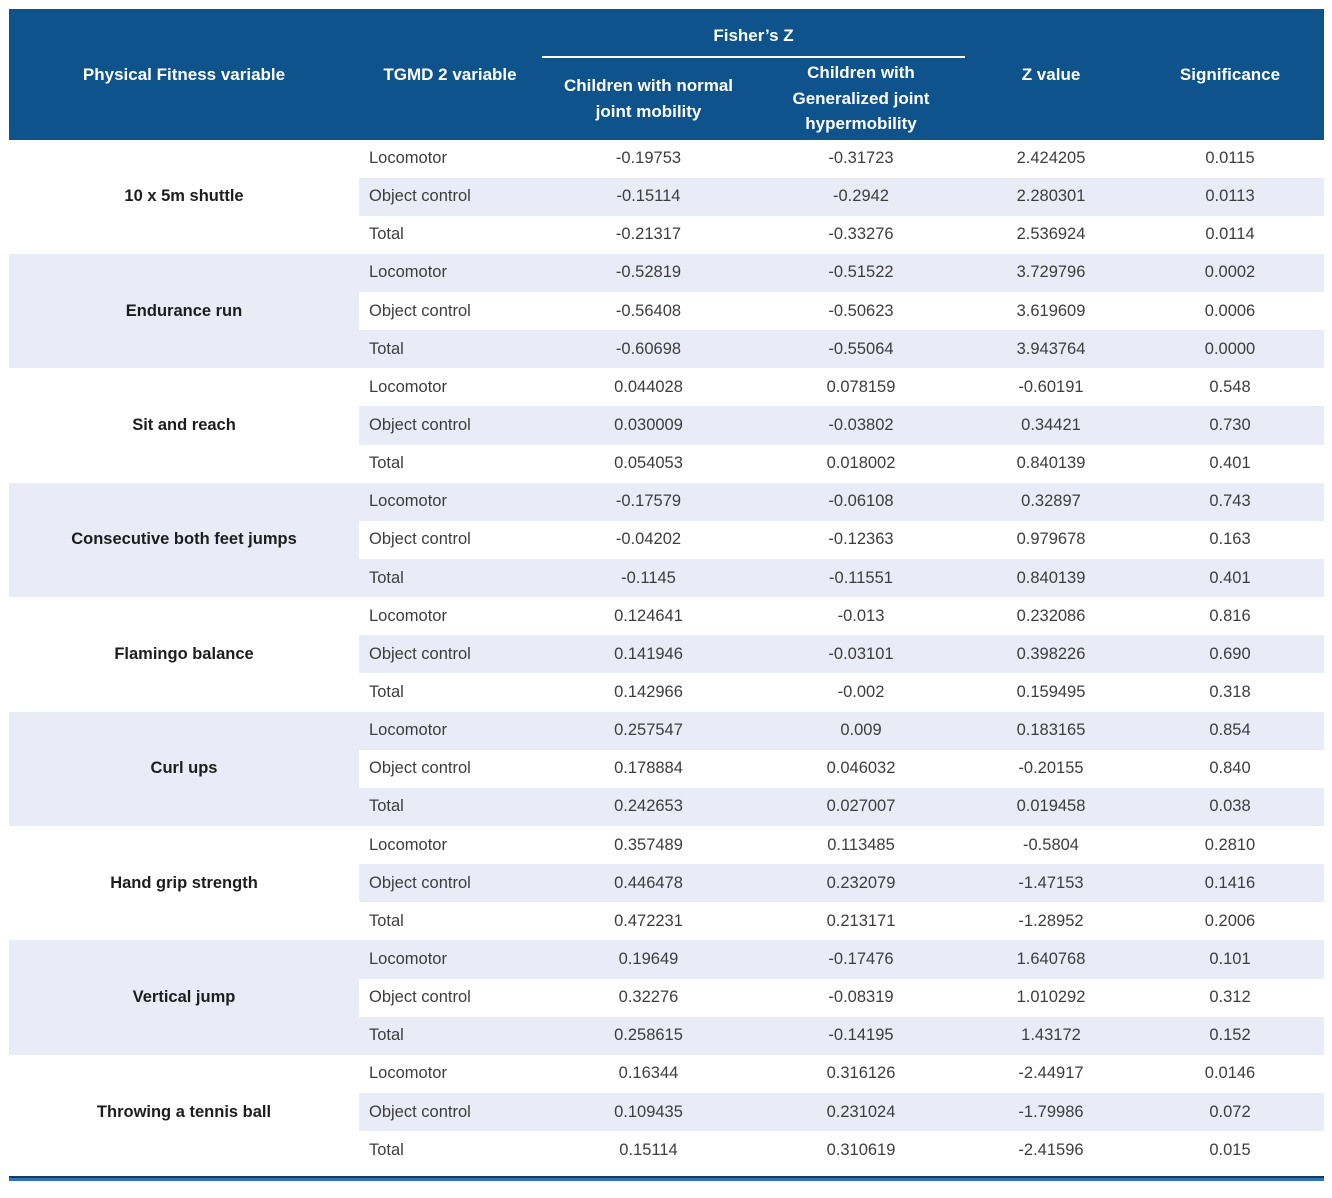  Describe the element at coordinates (861, 1150) in the screenshot. I see `fisherz-hyper-cell: 0.310619` at that location.